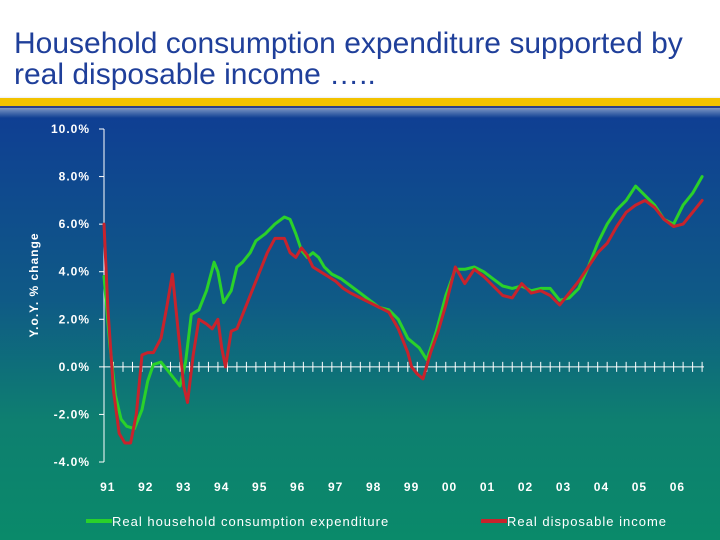 The height and width of the screenshot is (540, 720). Describe the element at coordinates (487, 487) in the screenshot. I see `x-tick-label: 01` at that location.